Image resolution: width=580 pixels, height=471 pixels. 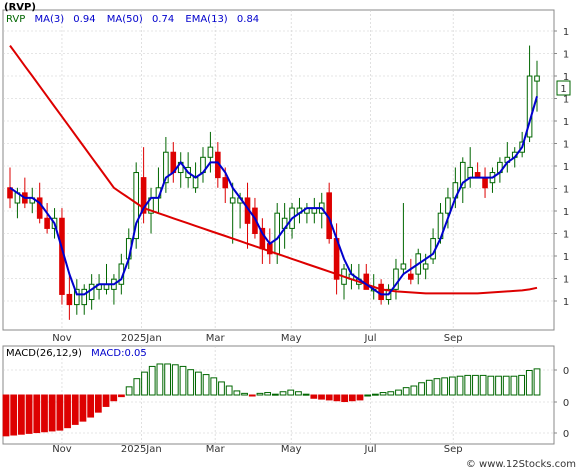 What do you see at coordinates (257, 449) in the screenshot?
I see `macd-x-ticks: Nov 2025Jan Mar May Jul Sep` at bounding box center [257, 449].